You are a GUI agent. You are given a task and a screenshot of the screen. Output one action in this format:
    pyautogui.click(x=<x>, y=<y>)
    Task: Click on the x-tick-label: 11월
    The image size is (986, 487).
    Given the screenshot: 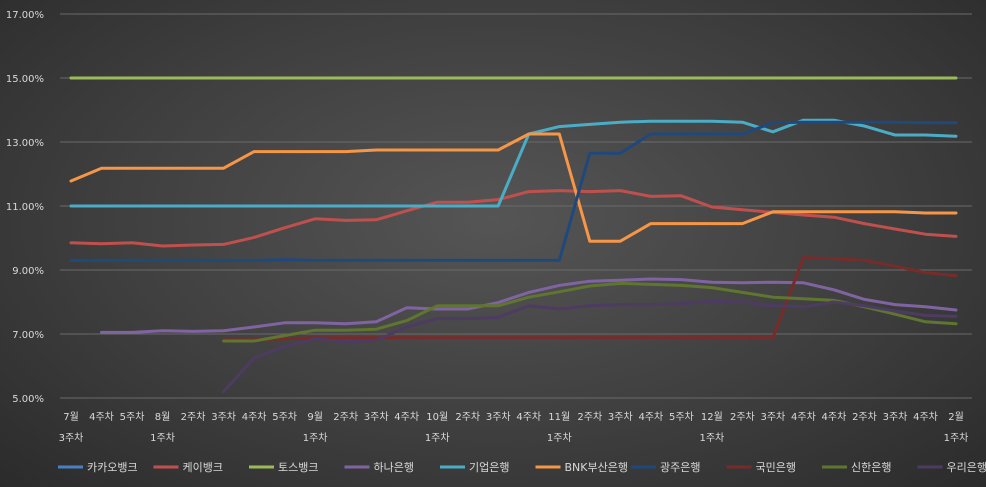 What is the action you would take?
    pyautogui.click(x=559, y=417)
    